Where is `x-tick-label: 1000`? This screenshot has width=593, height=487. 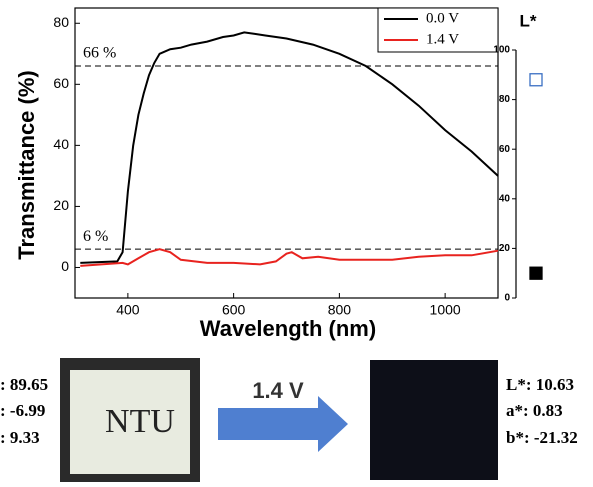
x-tick-label: 1000 is located at coordinates (445, 310).